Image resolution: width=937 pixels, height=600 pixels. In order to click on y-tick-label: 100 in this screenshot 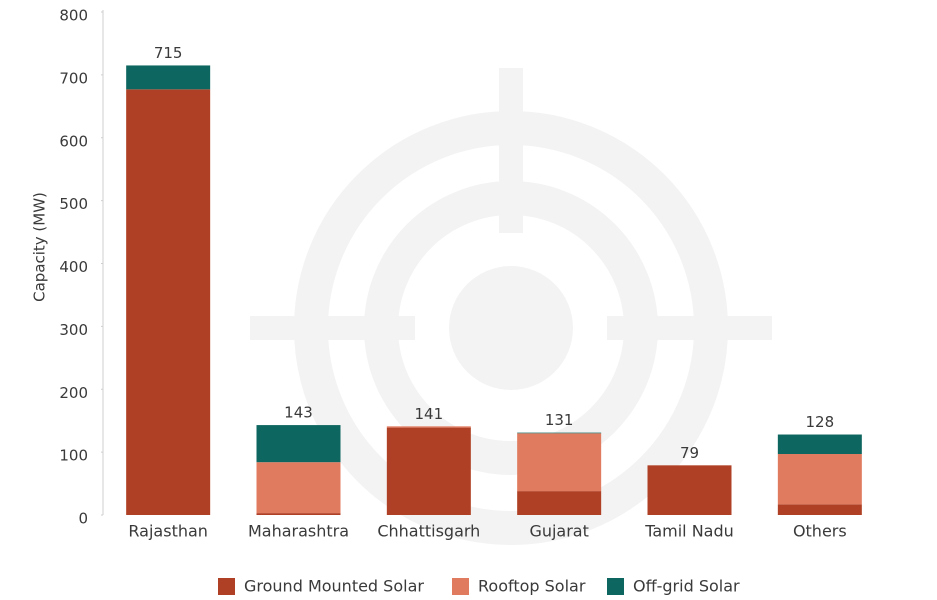, I will do `click(73, 456)`.